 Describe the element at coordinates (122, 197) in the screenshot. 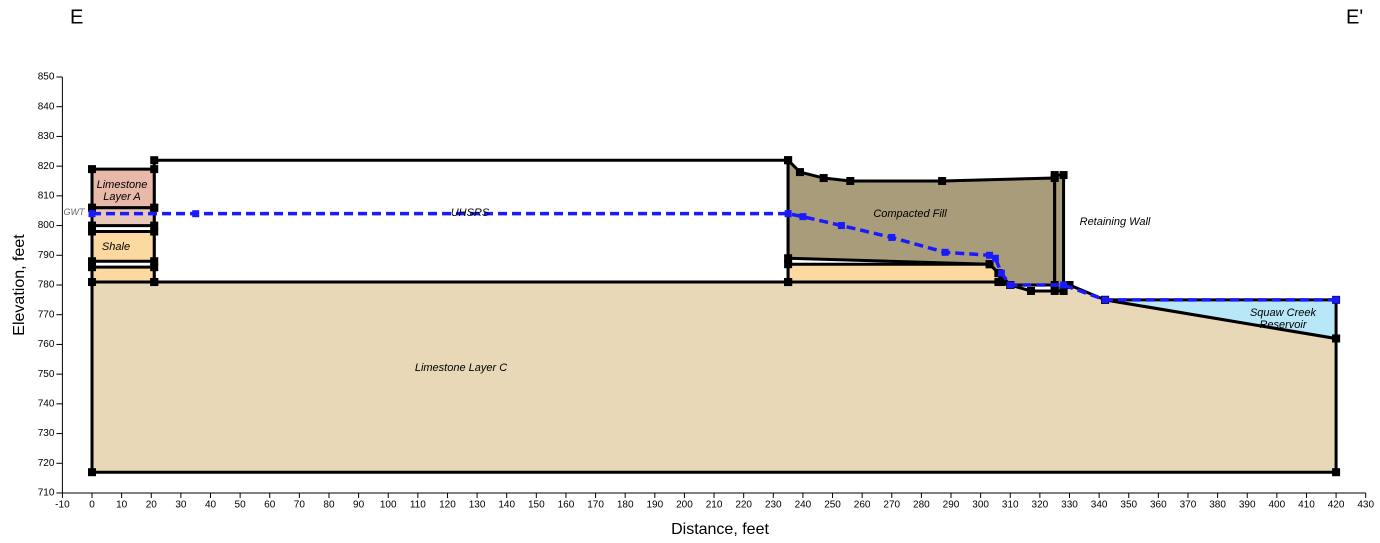

I see `label-line: Layer A` at that location.